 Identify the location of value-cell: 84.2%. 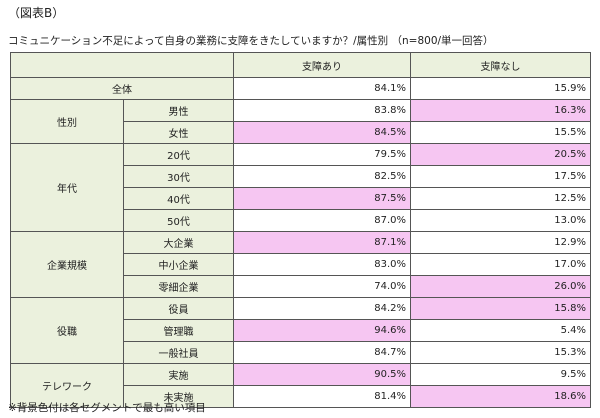
(322, 308).